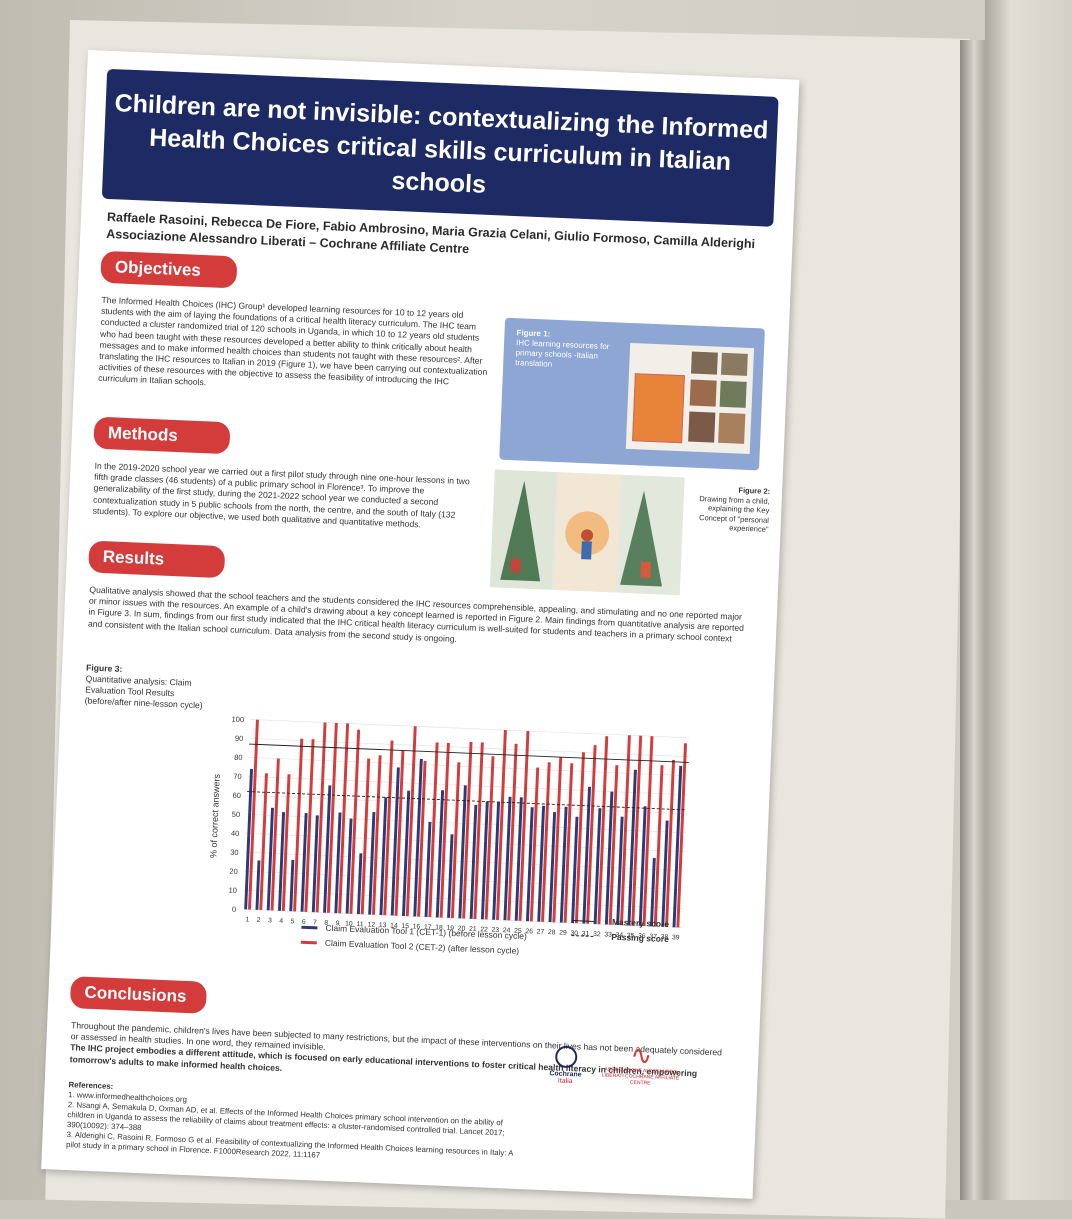 Image resolution: width=1072 pixels, height=1219 pixels. What do you see at coordinates (597, 934) in the screenshot?
I see `x-tick-label: 32` at bounding box center [597, 934].